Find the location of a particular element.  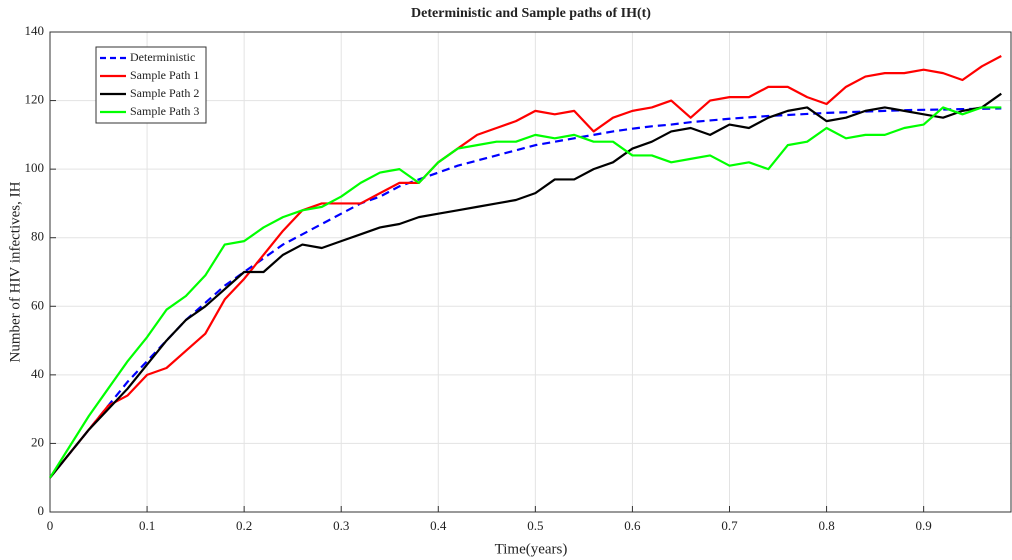

y-tick-label: 140 is located at coordinates (35, 30).